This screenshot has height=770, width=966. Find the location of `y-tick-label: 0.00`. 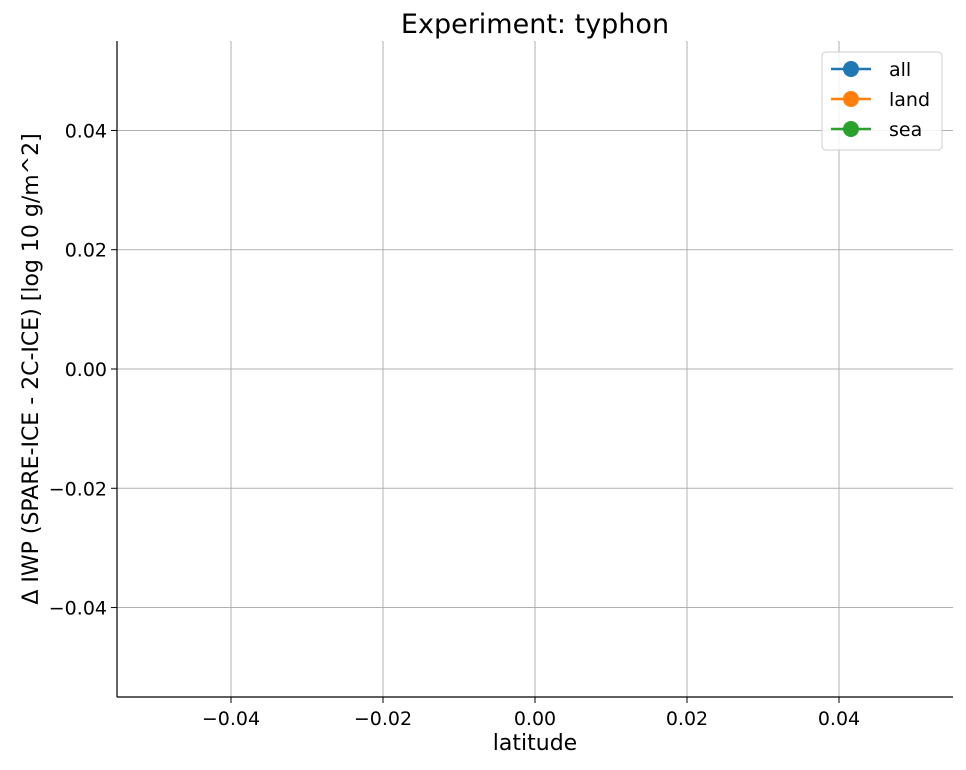

y-tick-label: 0.00 is located at coordinates (86, 370).